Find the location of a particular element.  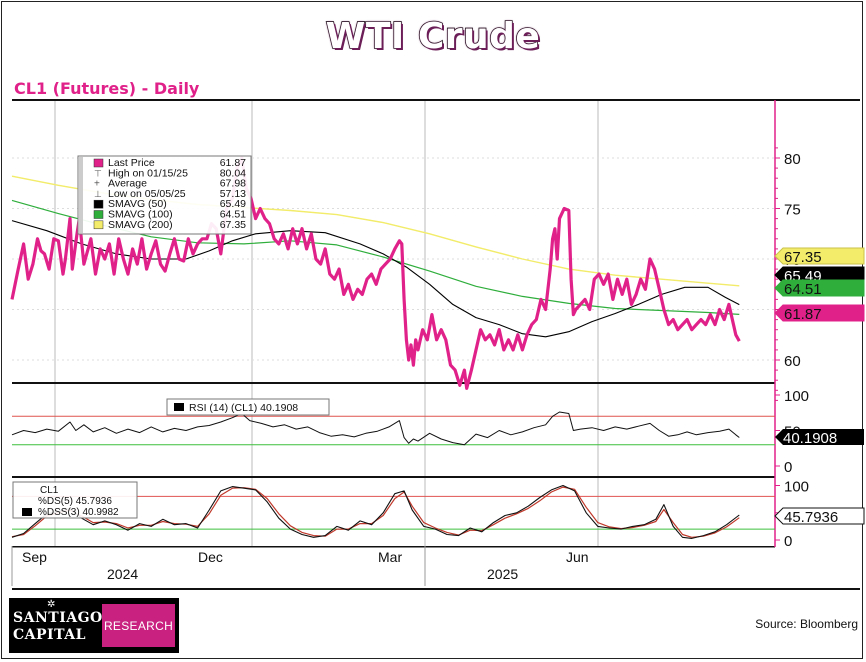

rsi-legend-label: RSI (14) (CL1) 40.1908 is located at coordinates (243, 408).